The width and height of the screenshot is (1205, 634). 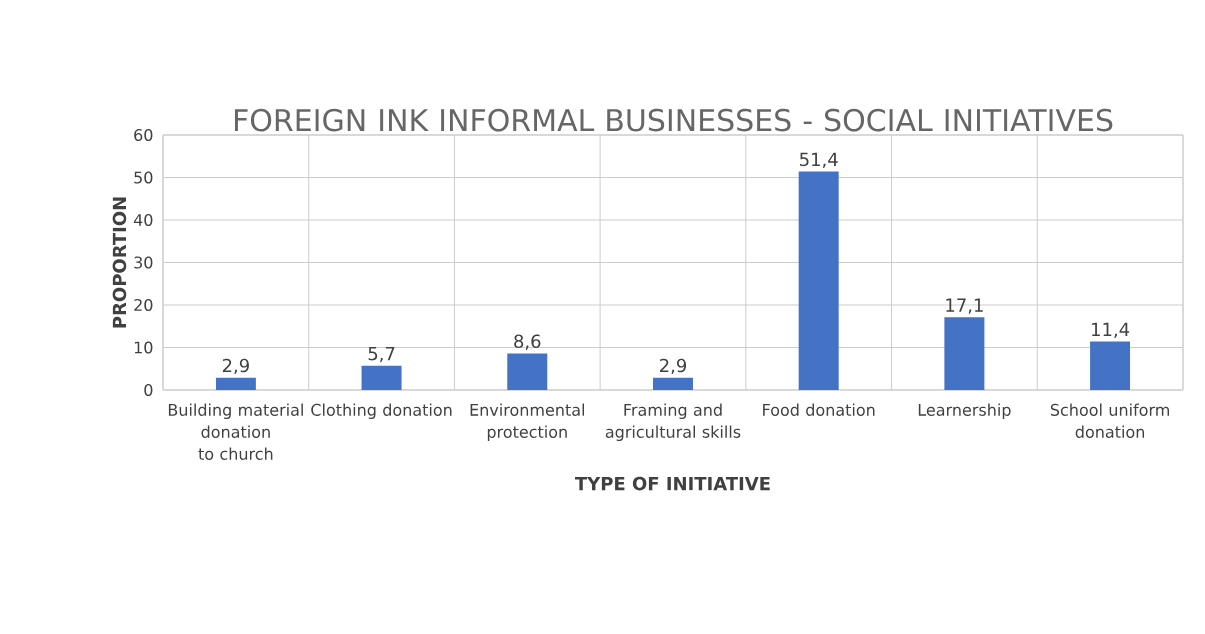 What do you see at coordinates (1111, 330) in the screenshot?
I see `data-label: 11,4` at bounding box center [1111, 330].